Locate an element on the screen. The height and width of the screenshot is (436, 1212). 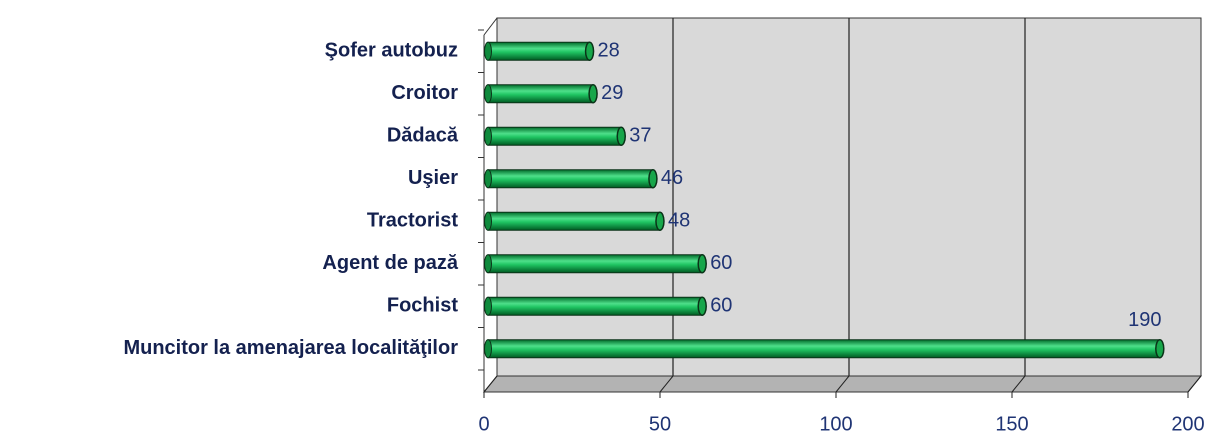
y-tick-label: Agent de pază is located at coordinates (390, 263).